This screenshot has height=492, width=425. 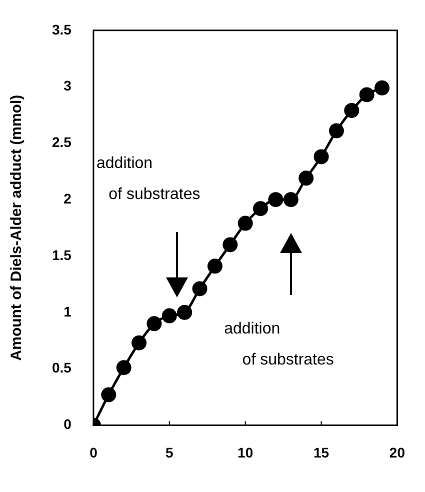 What do you see at coordinates (397, 452) in the screenshot?
I see `x-tick-label: 20` at bounding box center [397, 452].